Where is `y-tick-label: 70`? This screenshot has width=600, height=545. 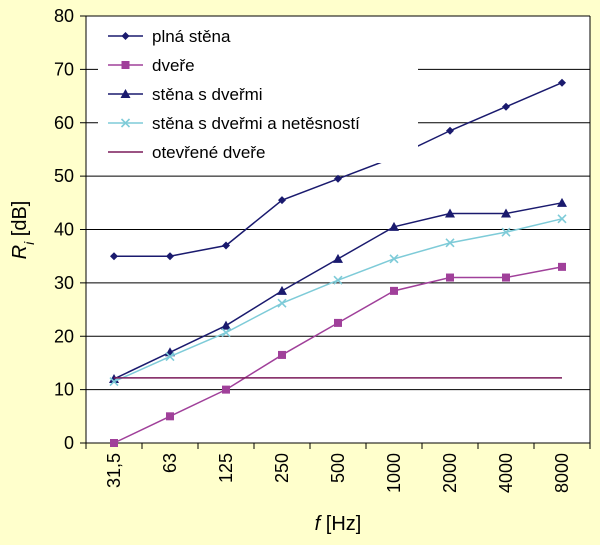 y-tick-label: 70 is located at coordinates (64, 69).